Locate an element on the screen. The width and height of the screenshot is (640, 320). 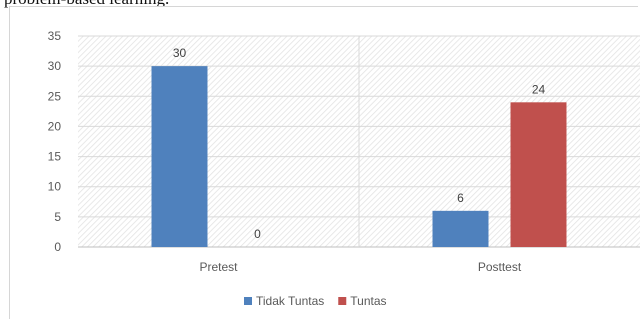
y-tick-label: 35 is located at coordinates (55, 36).